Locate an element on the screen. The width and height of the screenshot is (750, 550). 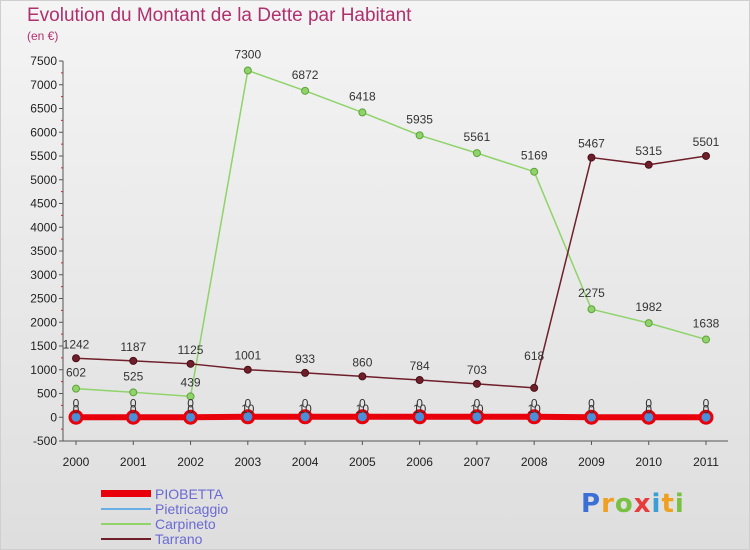
x-tick-label: 2001 is located at coordinates (133, 462).